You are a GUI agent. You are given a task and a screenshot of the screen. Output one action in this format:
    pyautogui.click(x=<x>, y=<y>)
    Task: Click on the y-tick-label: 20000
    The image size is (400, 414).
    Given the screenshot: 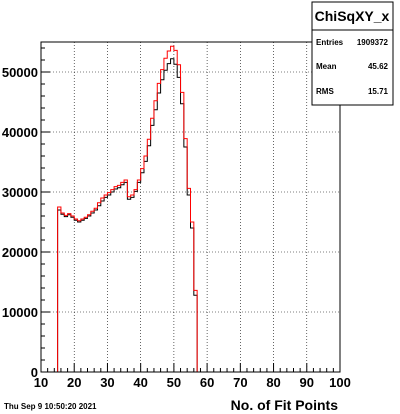 What is the action you would take?
    pyautogui.click(x=20, y=252)
    